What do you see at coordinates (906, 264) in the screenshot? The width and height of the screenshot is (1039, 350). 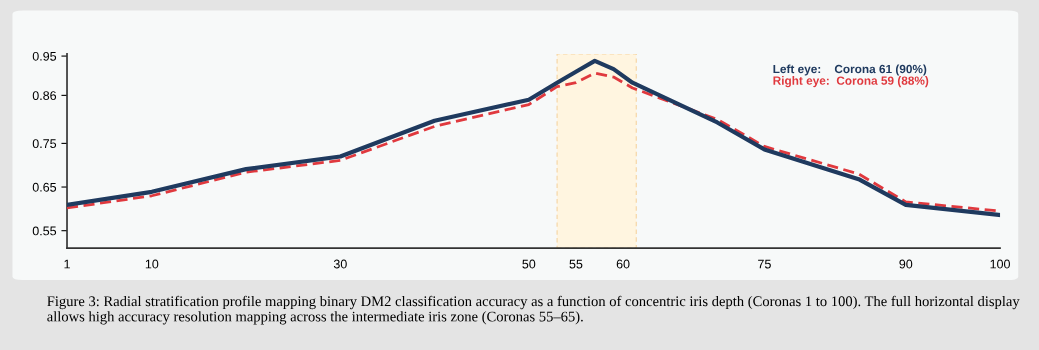 I see `x-tick-label: 90` at bounding box center [906, 264].